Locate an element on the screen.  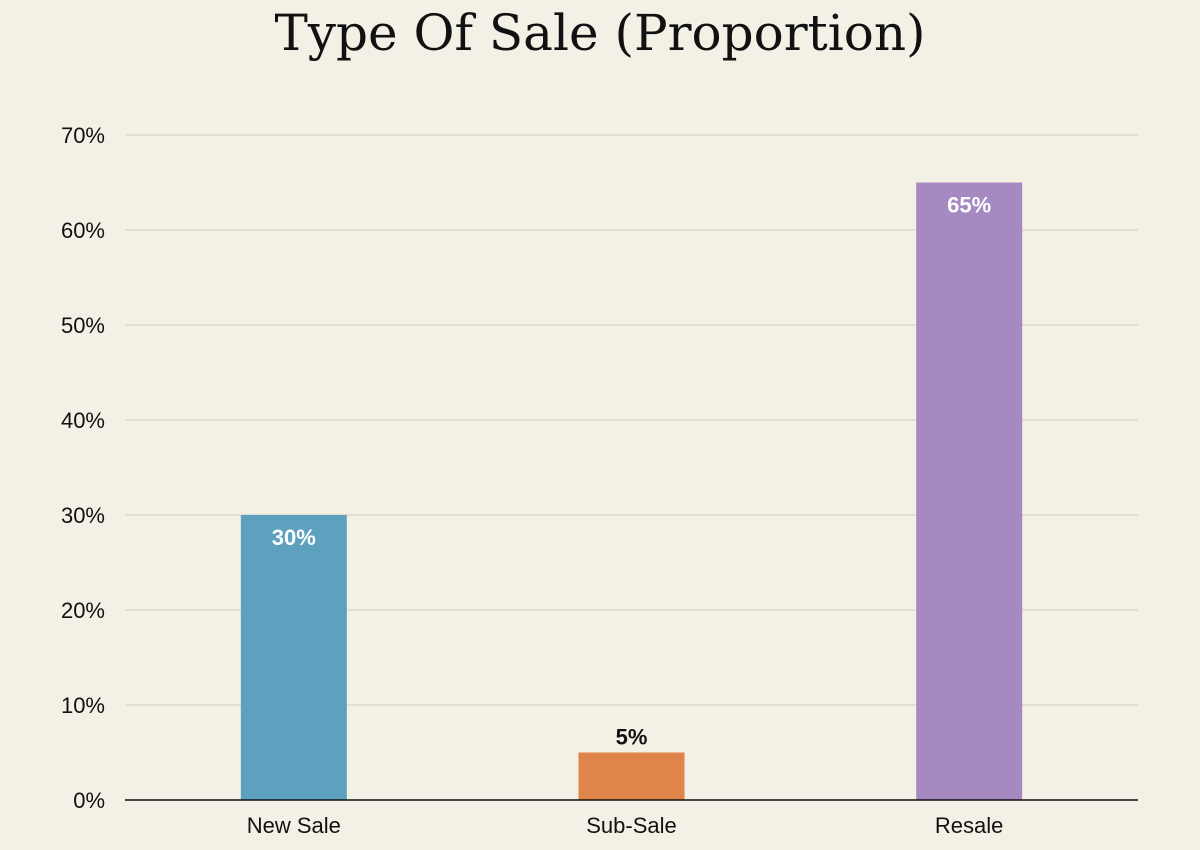
y-tick-label: 0% is located at coordinates (89, 800).